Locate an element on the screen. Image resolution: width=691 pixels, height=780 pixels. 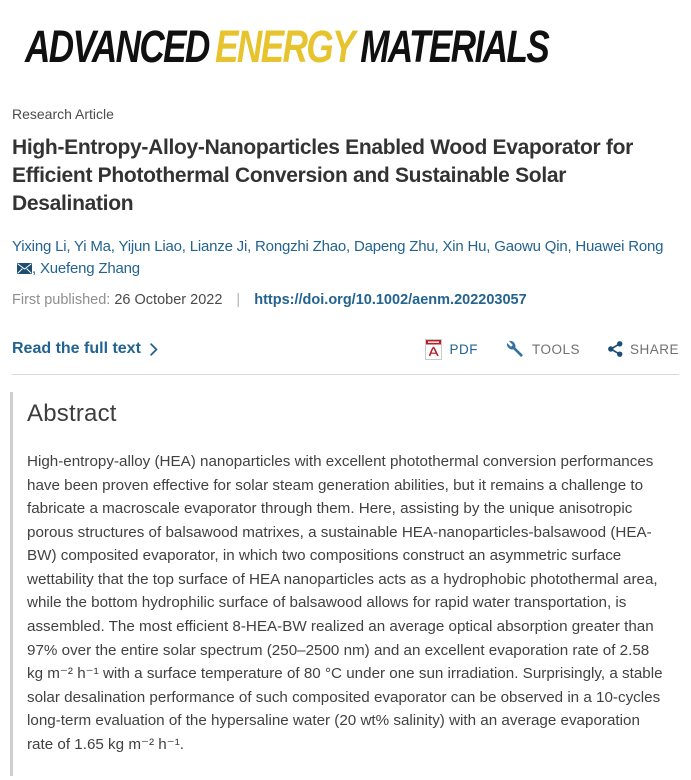
share-button: SHARE is located at coordinates (643, 349).